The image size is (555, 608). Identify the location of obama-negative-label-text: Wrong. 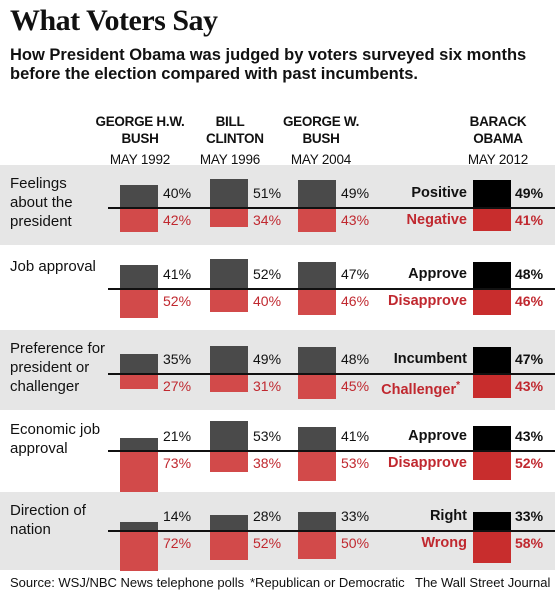
(444, 543).